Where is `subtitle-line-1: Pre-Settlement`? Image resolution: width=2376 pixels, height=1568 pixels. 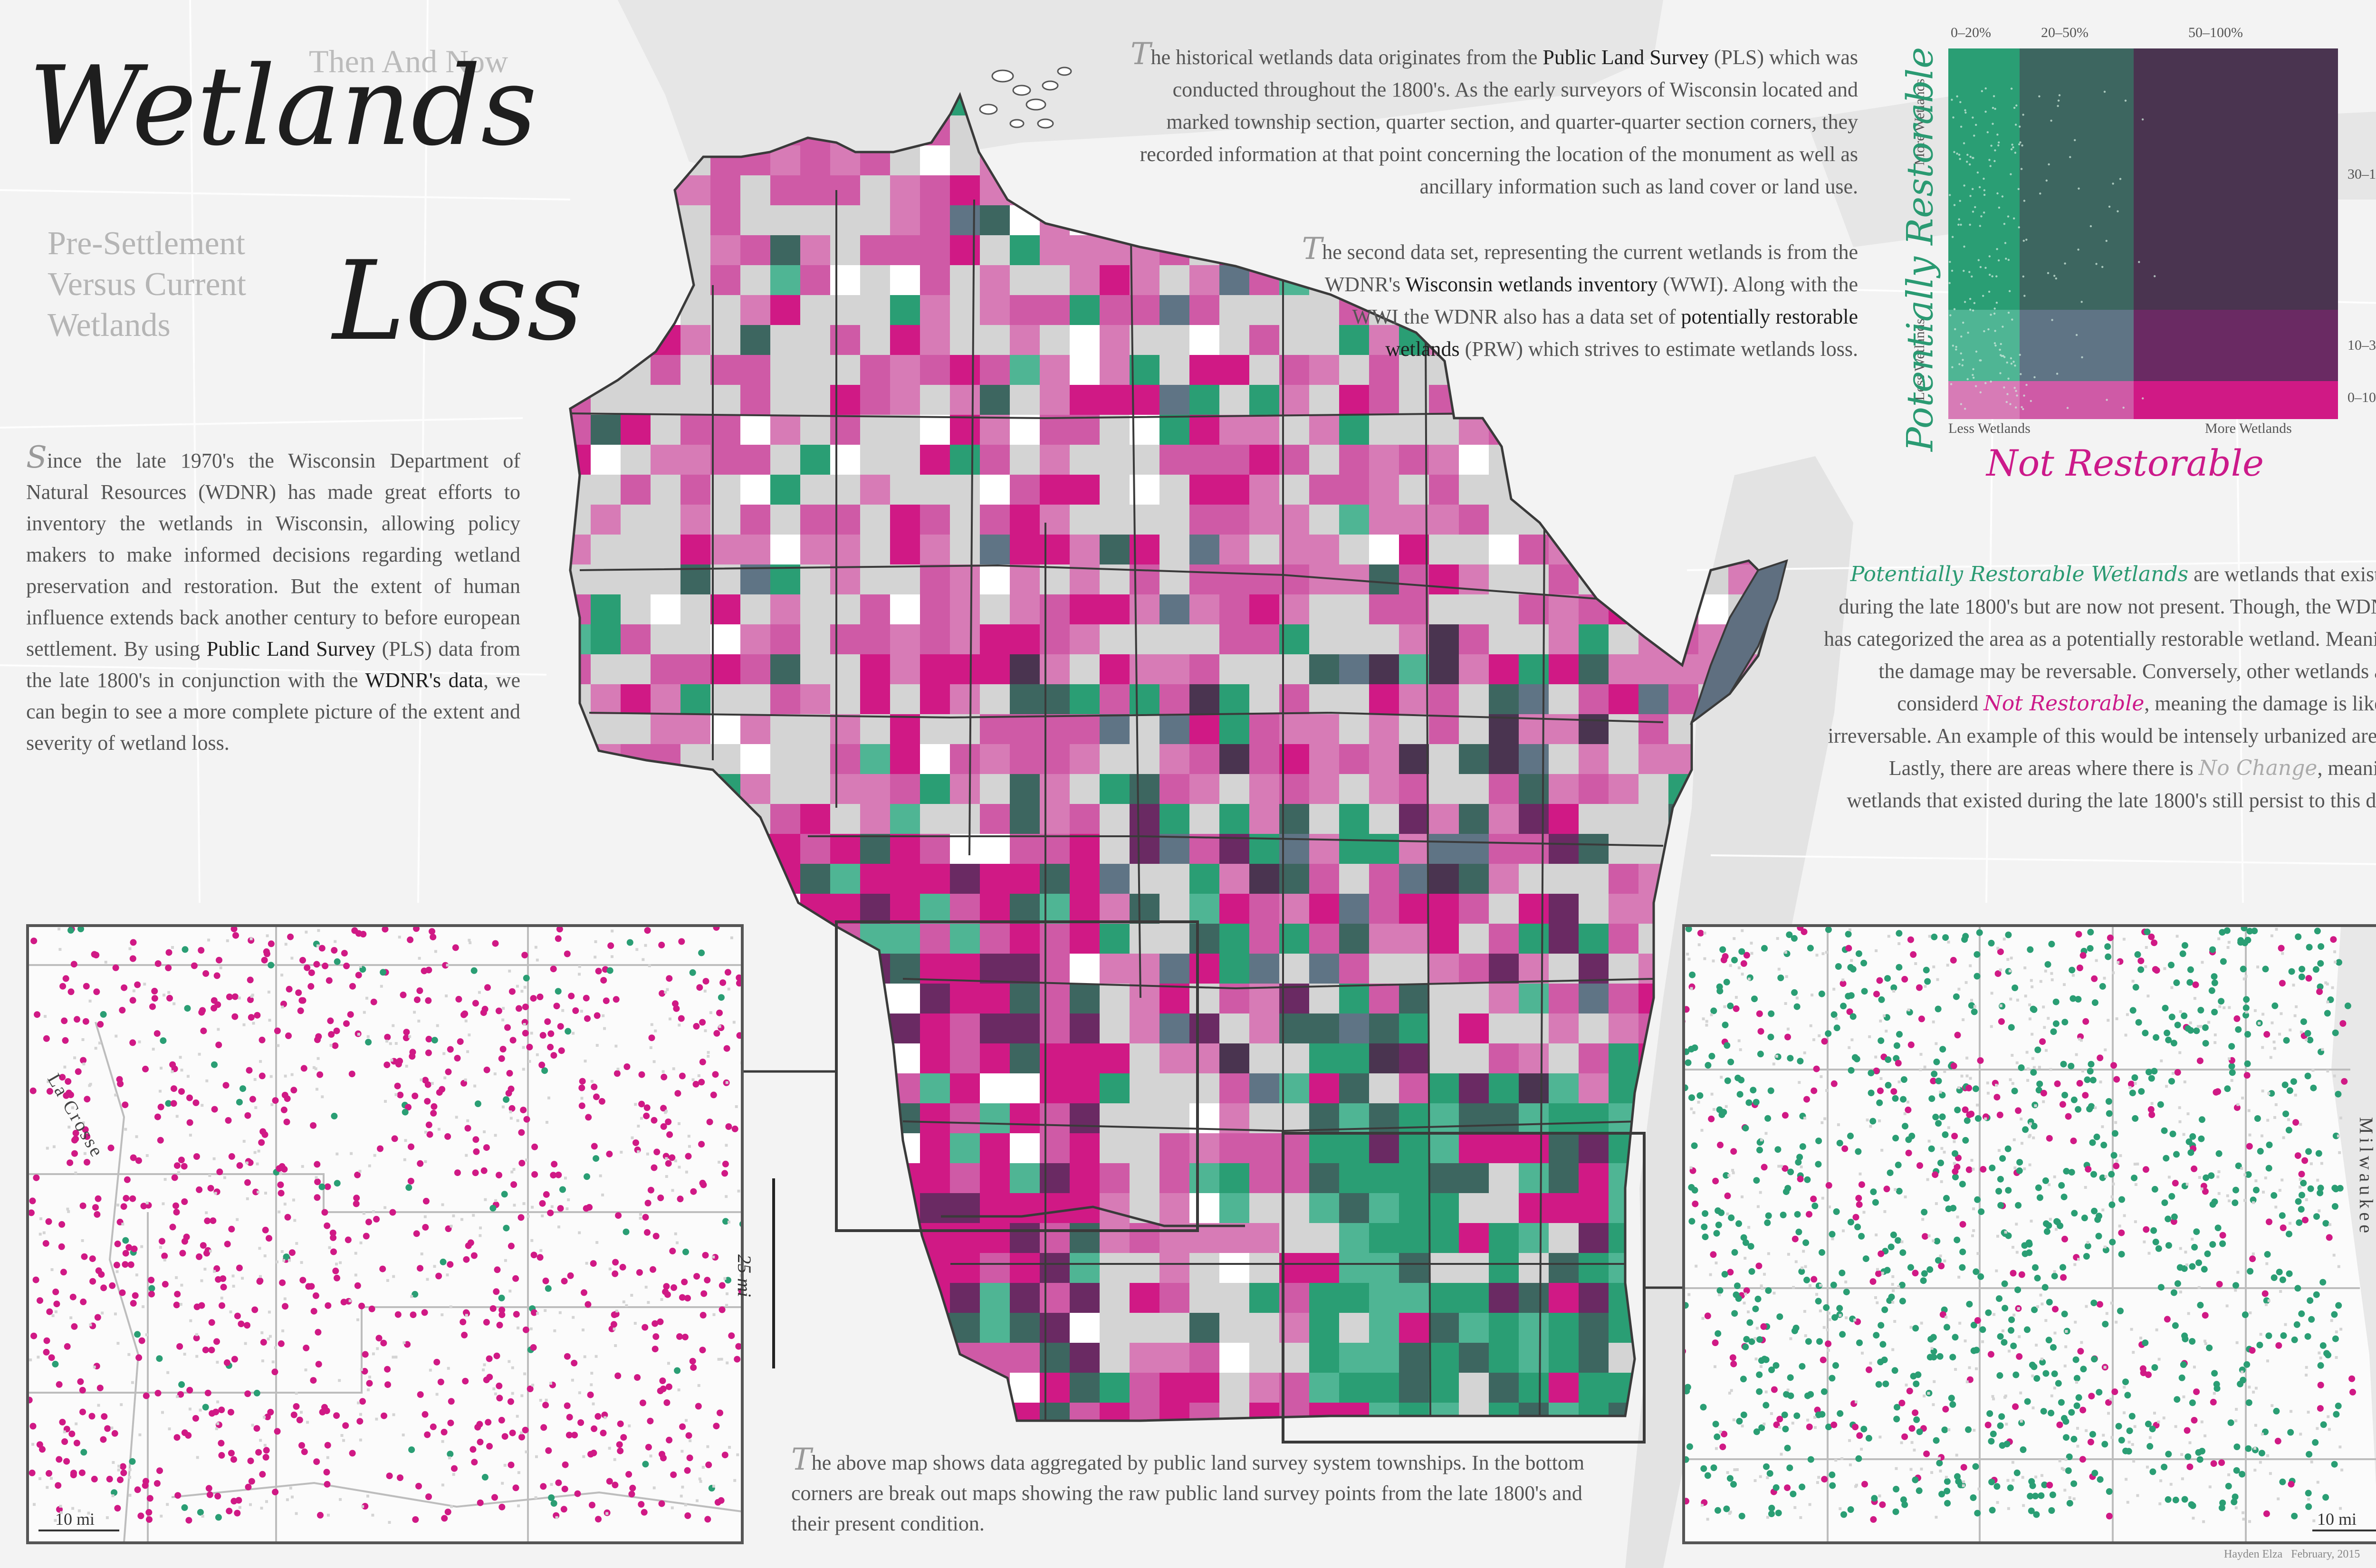
subtitle-line-1: Pre-Settlement is located at coordinates (147, 243).